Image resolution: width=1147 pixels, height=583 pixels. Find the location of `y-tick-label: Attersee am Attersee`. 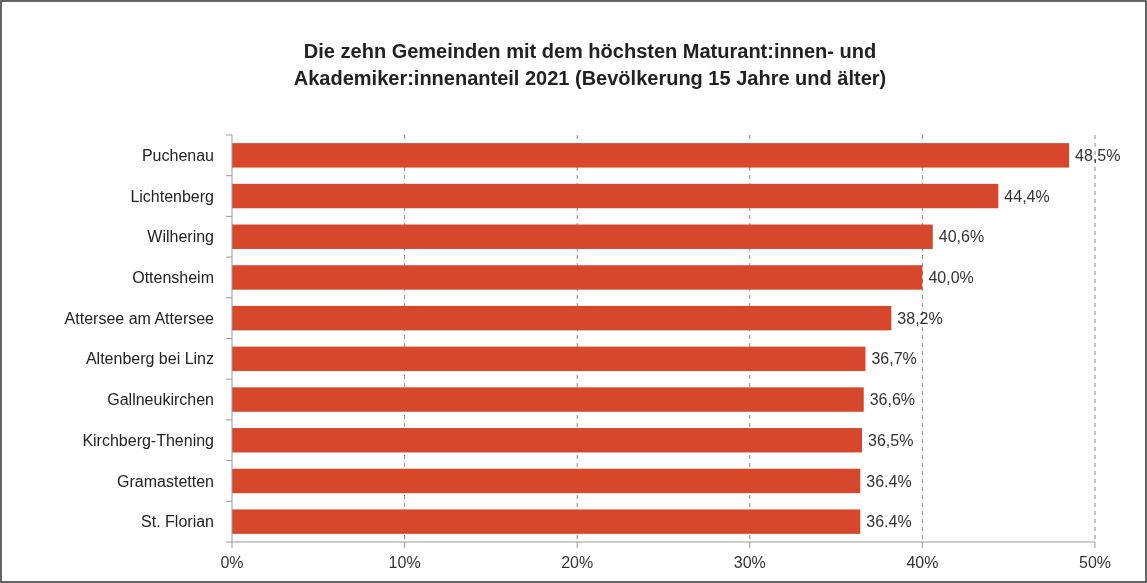

y-tick-label: Attersee am Attersee is located at coordinates (139, 318).